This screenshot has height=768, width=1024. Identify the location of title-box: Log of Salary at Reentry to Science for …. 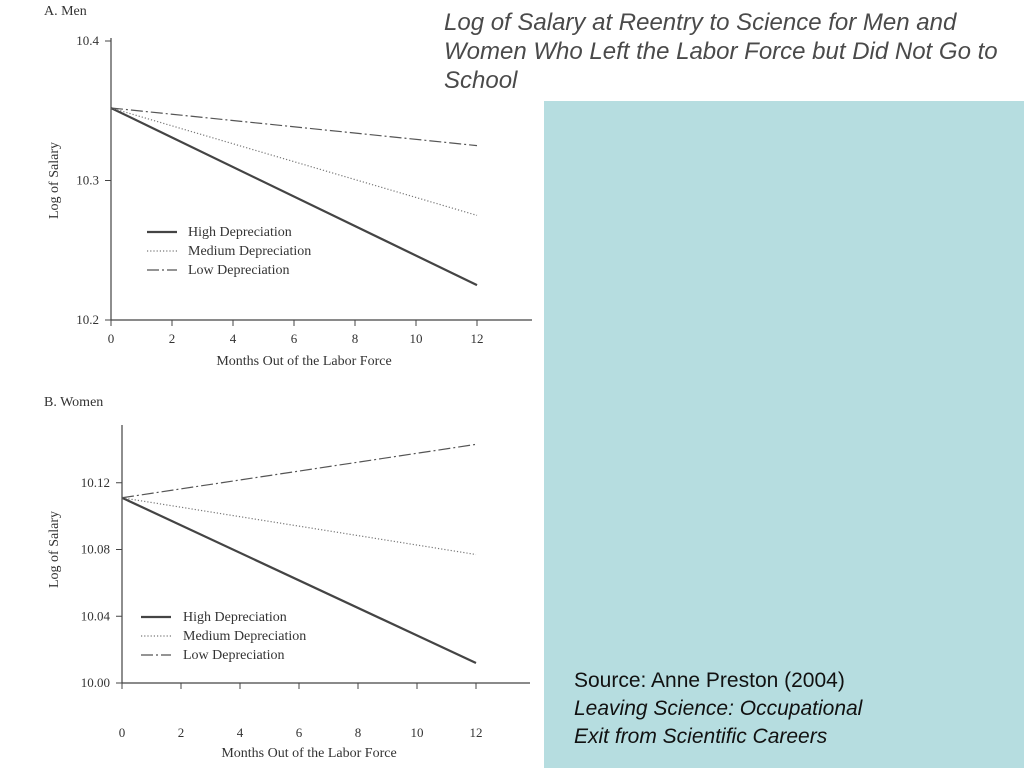
(727, 50).